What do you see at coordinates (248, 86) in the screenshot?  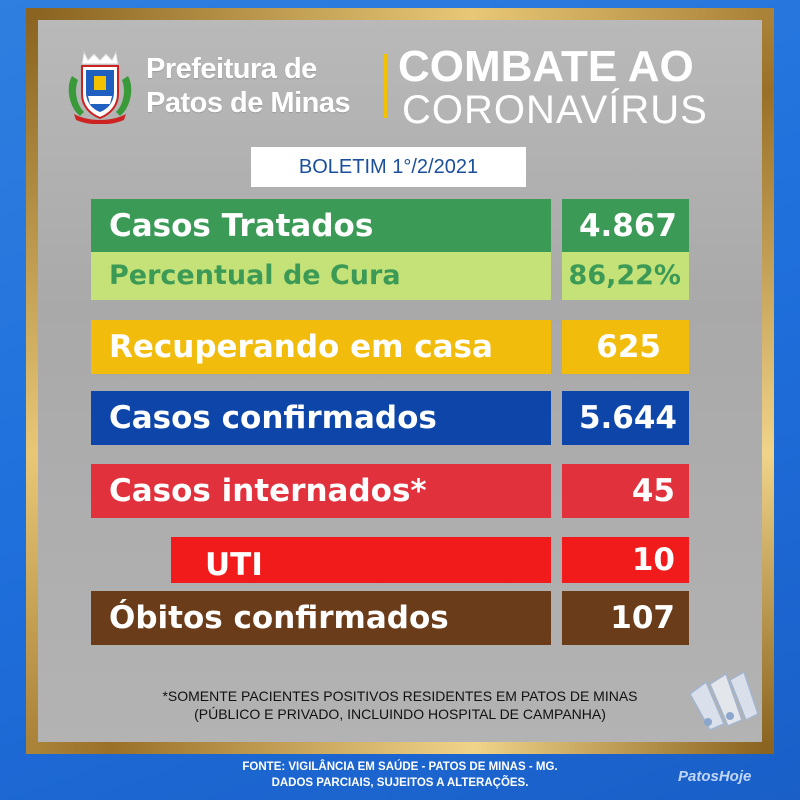 I see `prefeitura-name: Prefeitura de Patos de Minas` at bounding box center [248, 86].